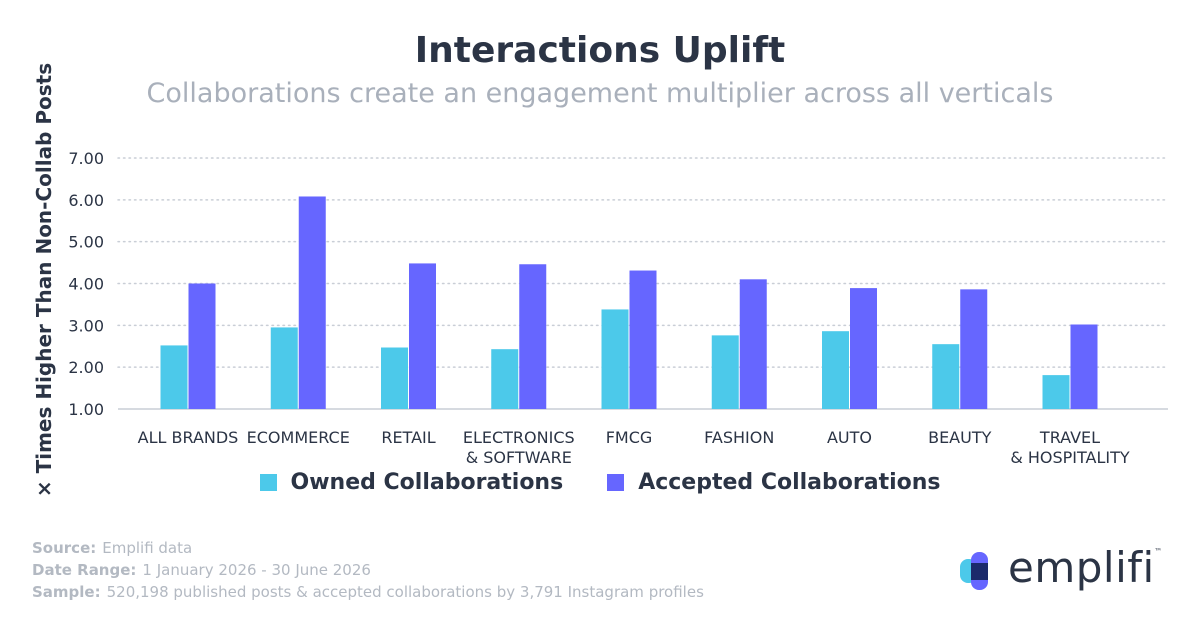  What do you see at coordinates (960, 437) in the screenshot?
I see `x-tick-label: BEAUTY` at bounding box center [960, 437].